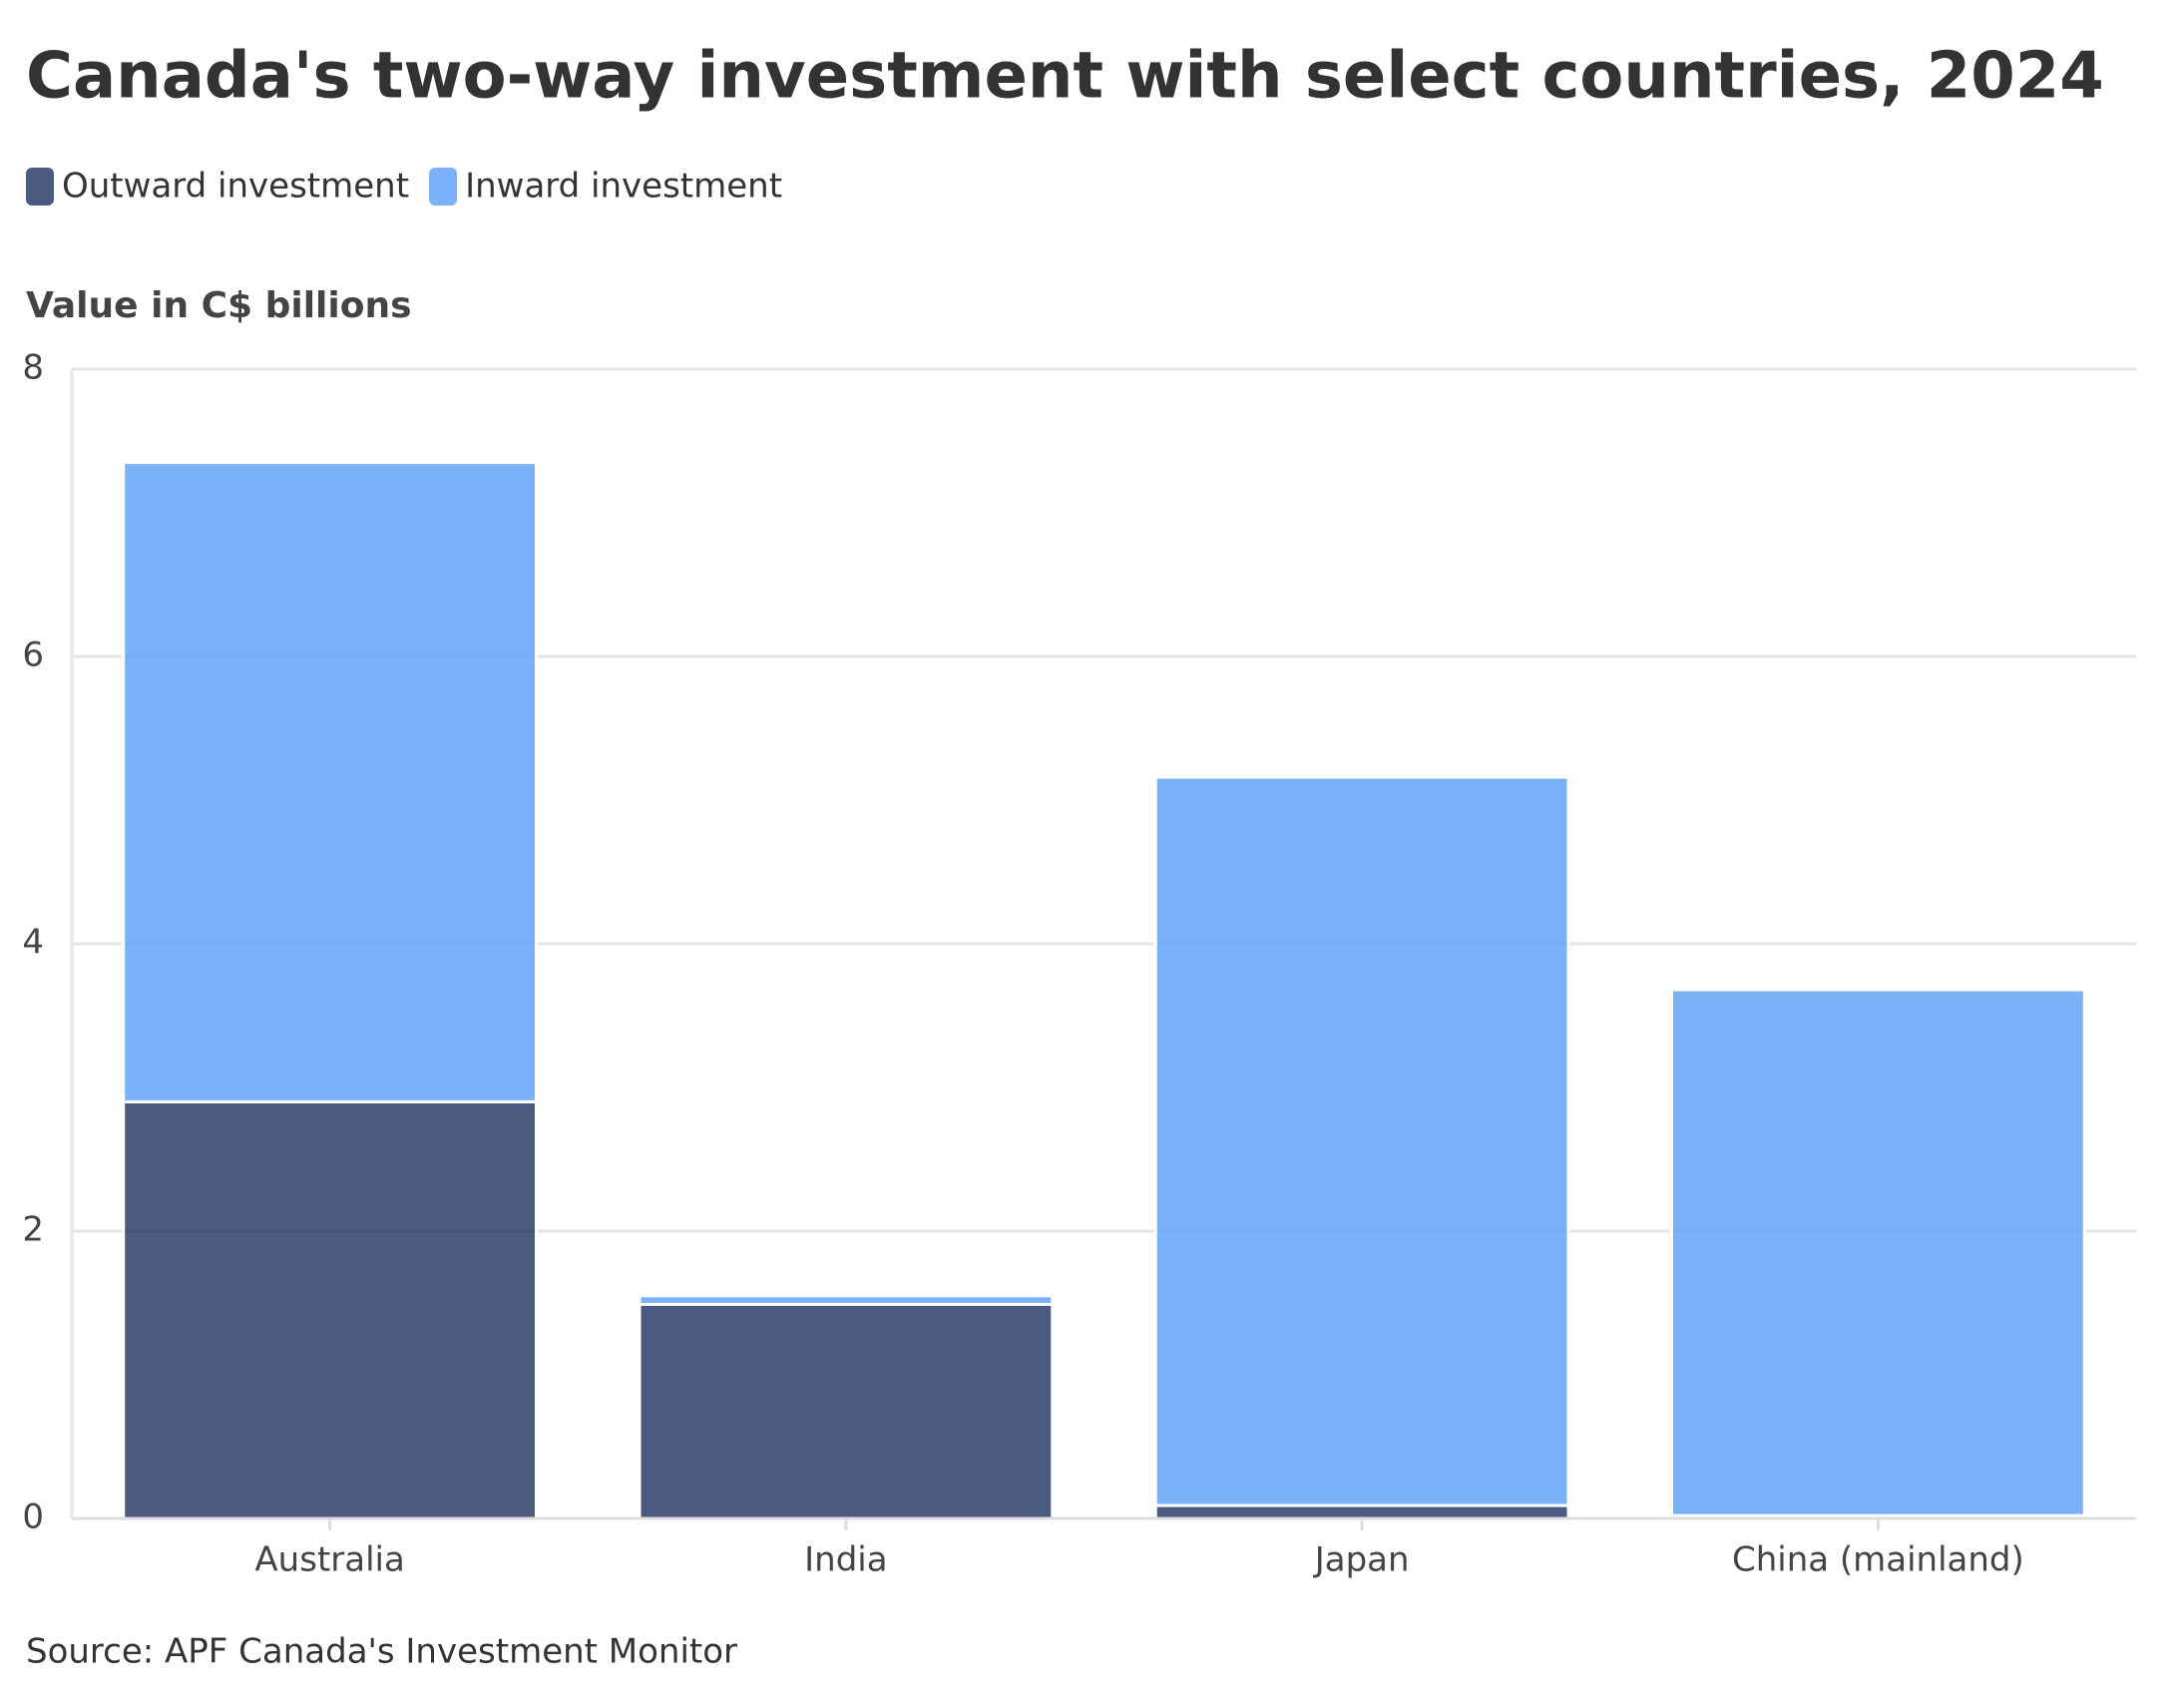 Image resolution: width=2175 pixels, height=1708 pixels. What do you see at coordinates (33, 943) in the screenshot?
I see `y-tick-label: 4` at bounding box center [33, 943].